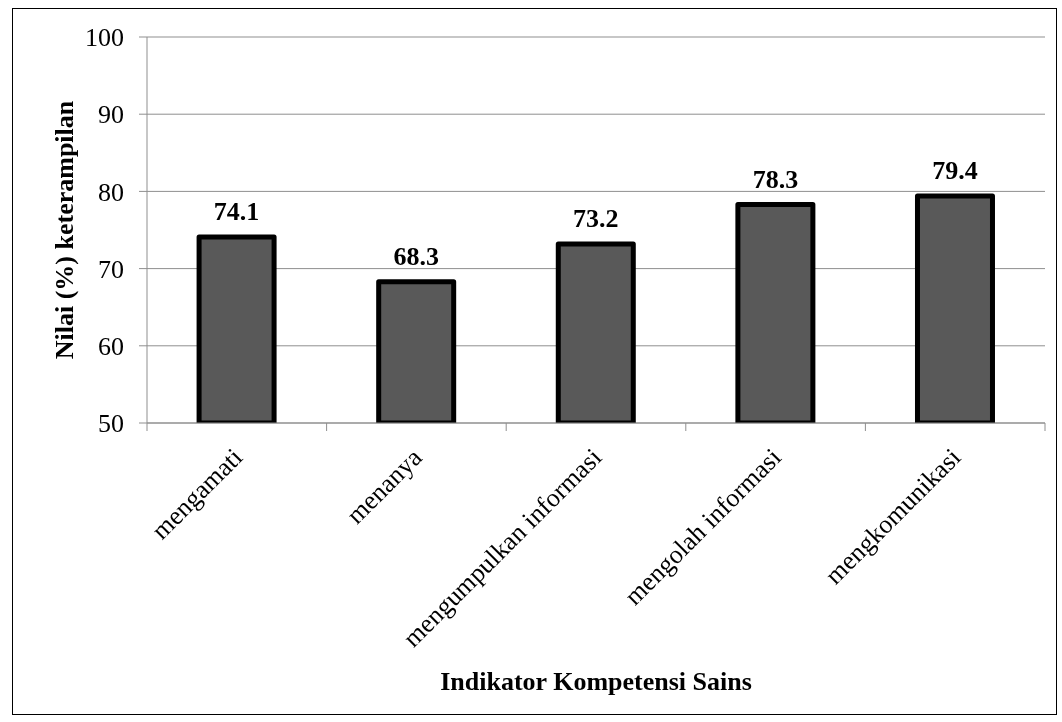  What do you see at coordinates (416, 256) in the screenshot?
I see `data-label: 68.3` at bounding box center [416, 256].